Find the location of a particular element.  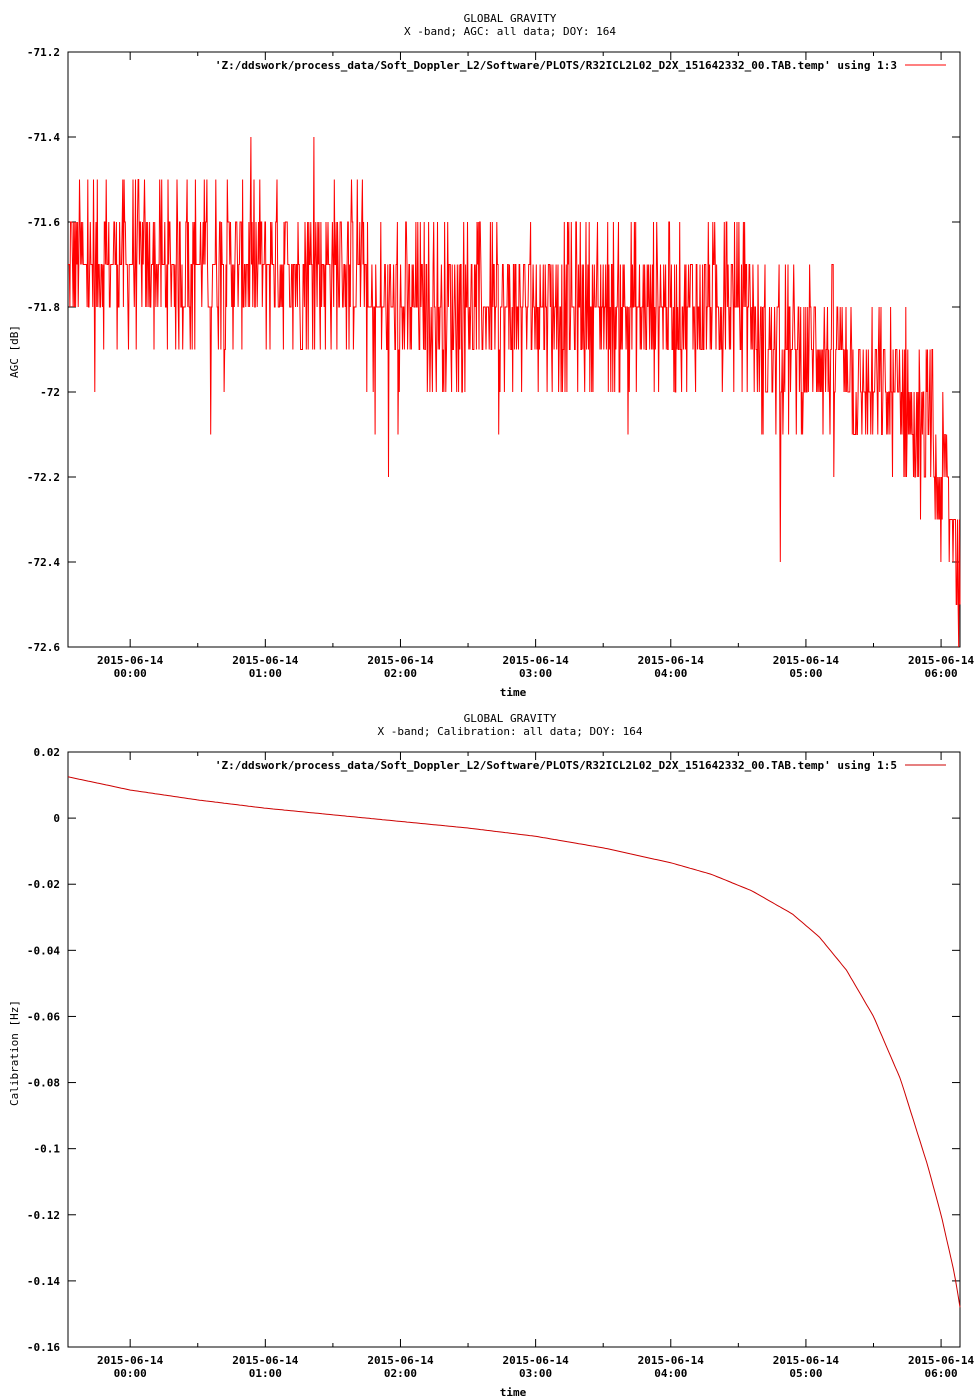

chart2-y-tick-label: -0.08 is located at coordinates (43, 1083).